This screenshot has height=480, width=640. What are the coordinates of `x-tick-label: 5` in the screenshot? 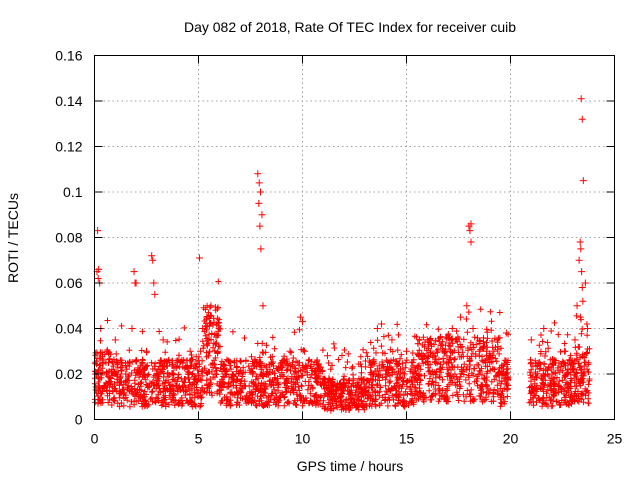 It's located at (199, 439).